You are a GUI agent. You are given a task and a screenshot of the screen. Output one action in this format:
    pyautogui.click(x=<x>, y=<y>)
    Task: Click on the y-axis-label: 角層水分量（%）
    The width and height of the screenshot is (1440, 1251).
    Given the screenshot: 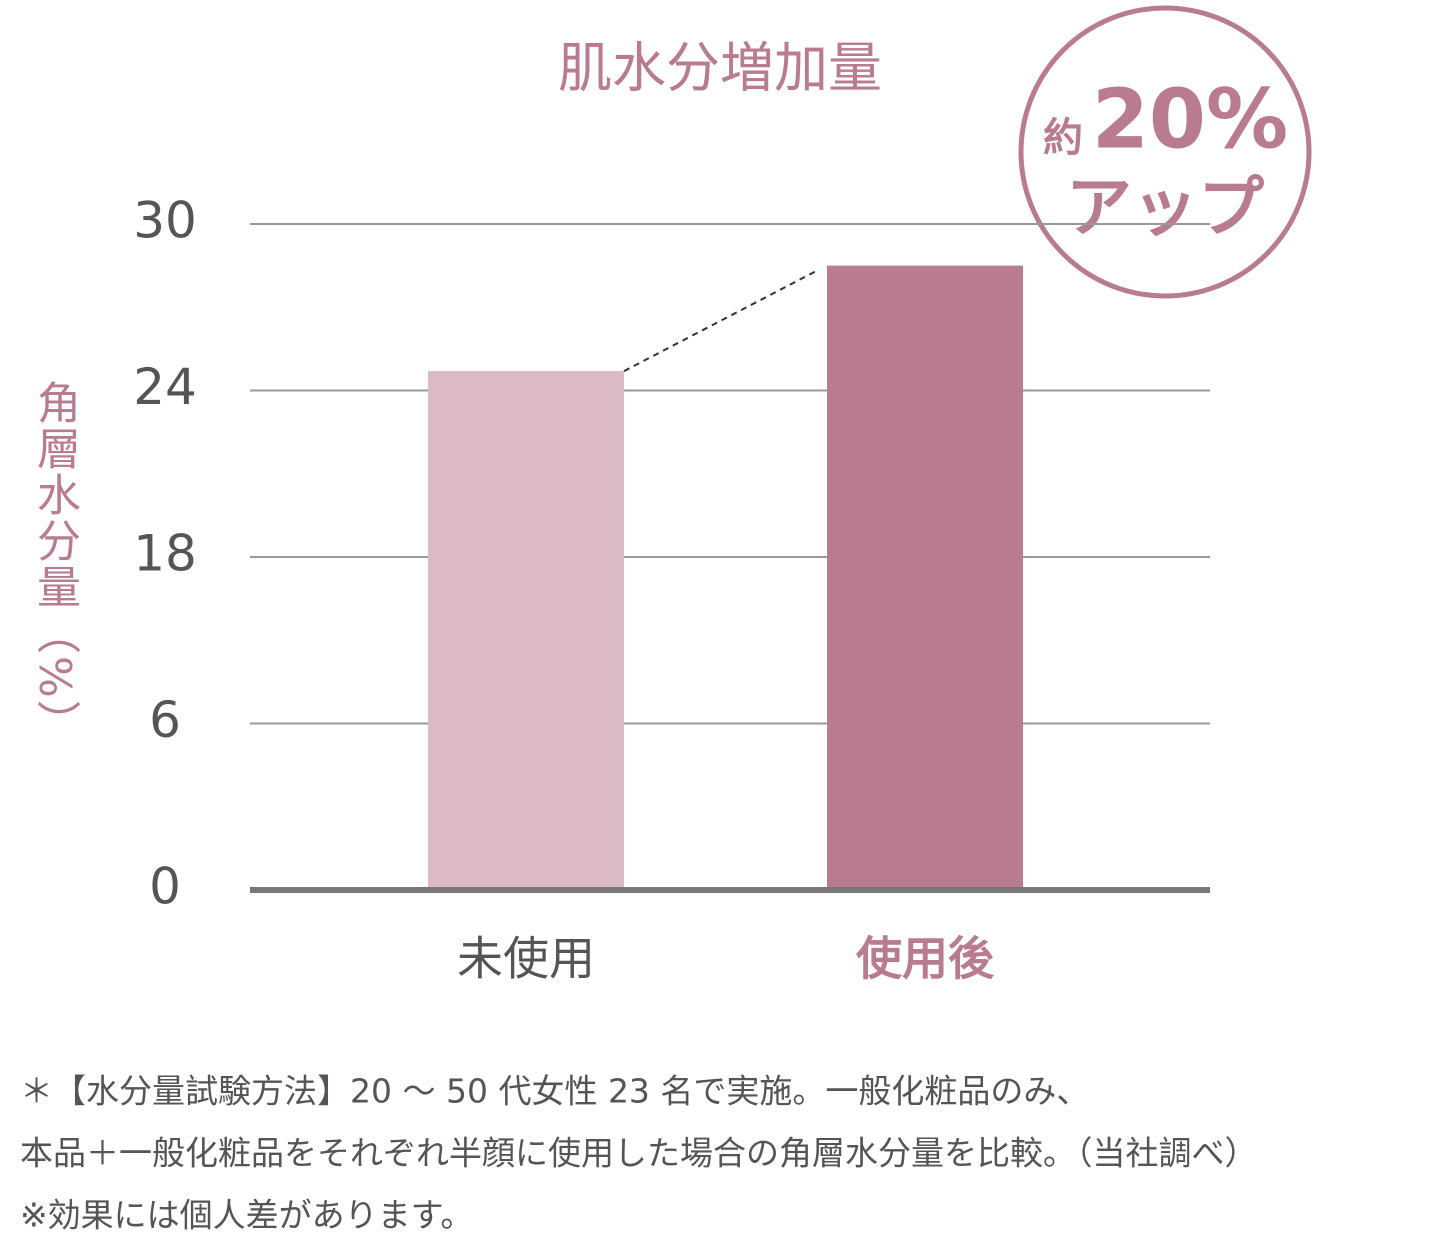 What is the action you would take?
    pyautogui.click(x=54, y=563)
    